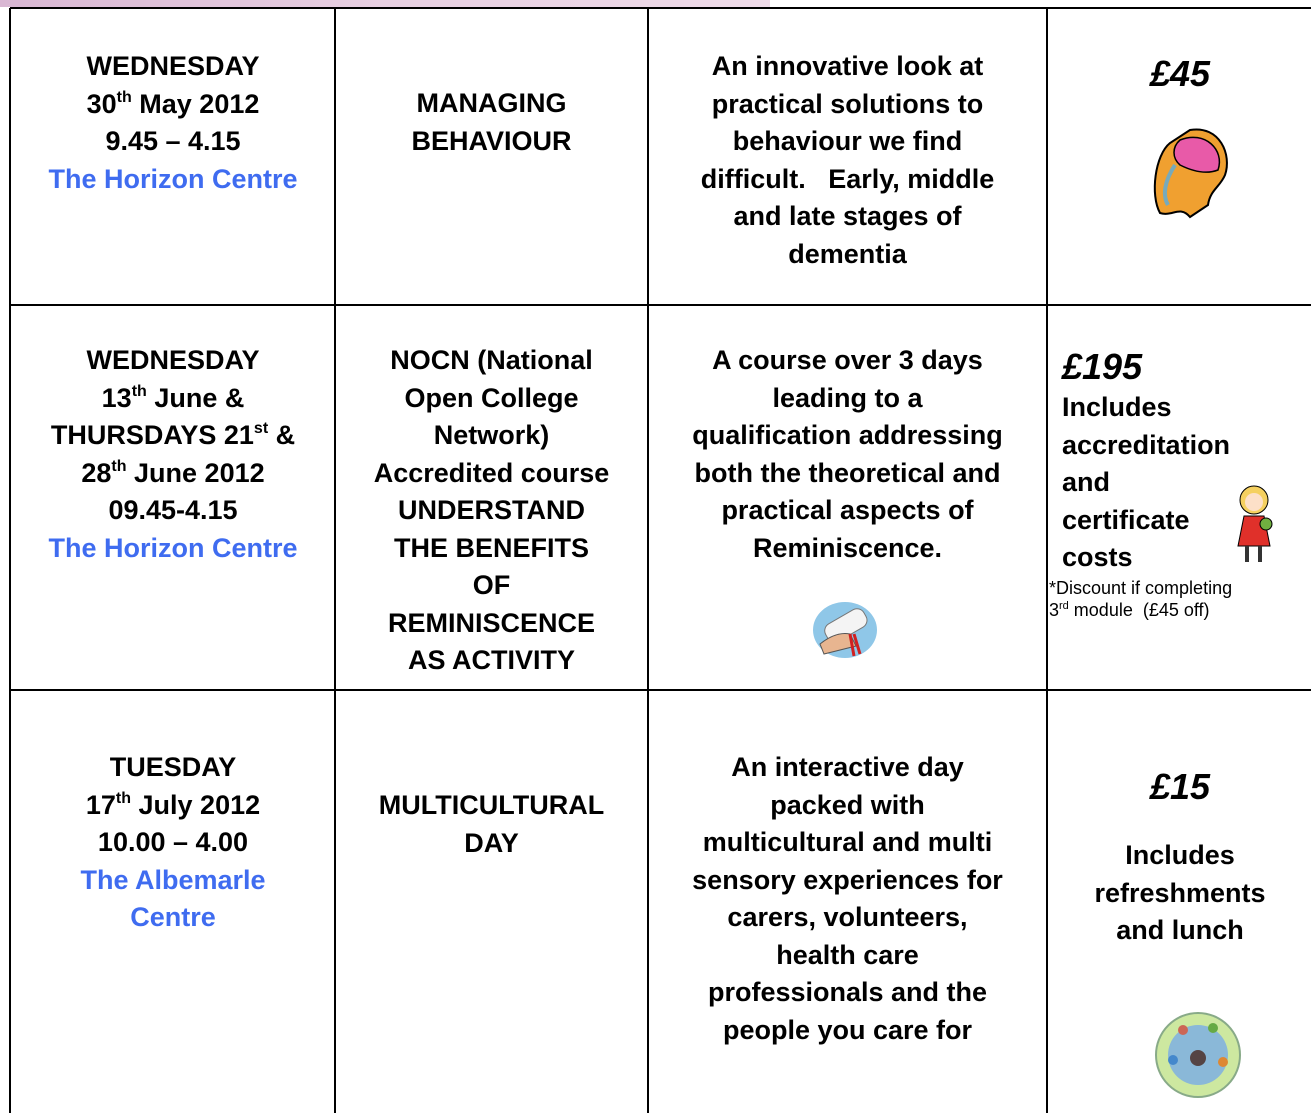 The image size is (1311, 1113). Describe the element at coordinates (847, 397) in the screenshot. I see `description: leading to a` at that location.